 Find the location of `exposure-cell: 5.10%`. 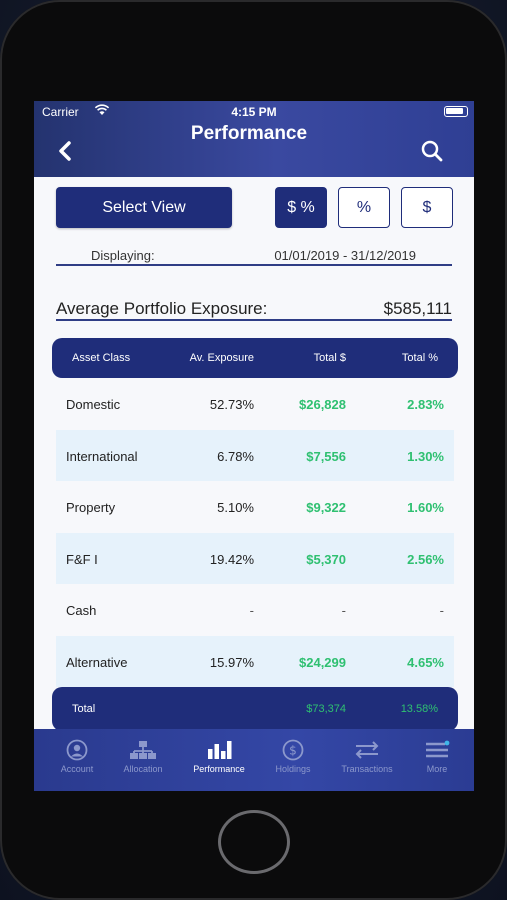

exposure-cell: 5.10% is located at coordinates (235, 507).